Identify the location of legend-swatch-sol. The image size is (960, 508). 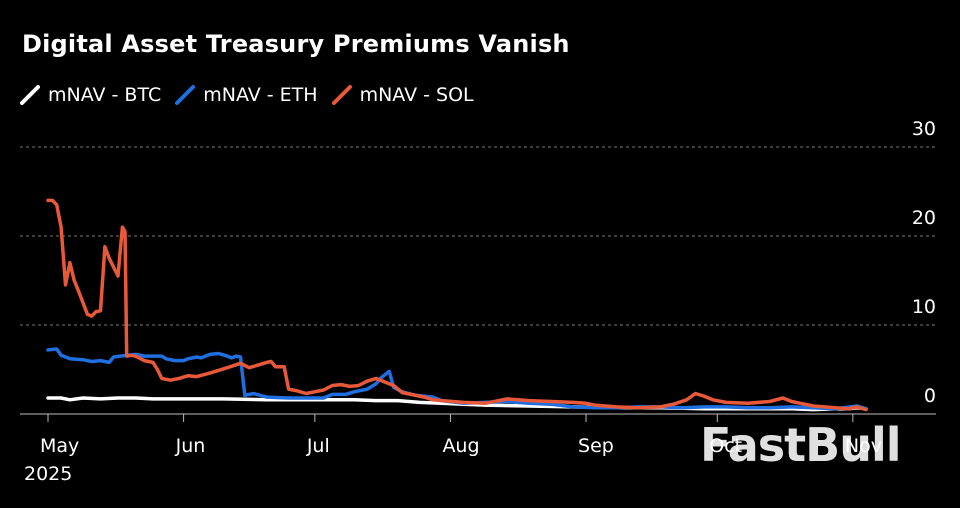
(341, 95).